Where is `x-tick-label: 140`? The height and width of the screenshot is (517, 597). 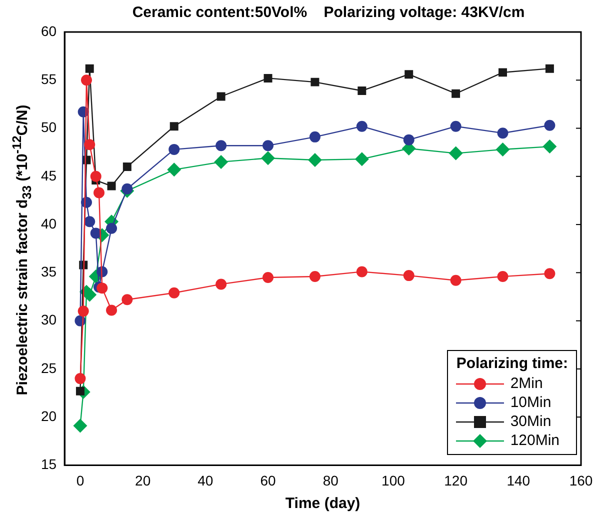
x-tick-label: 140 is located at coordinates (518, 480).